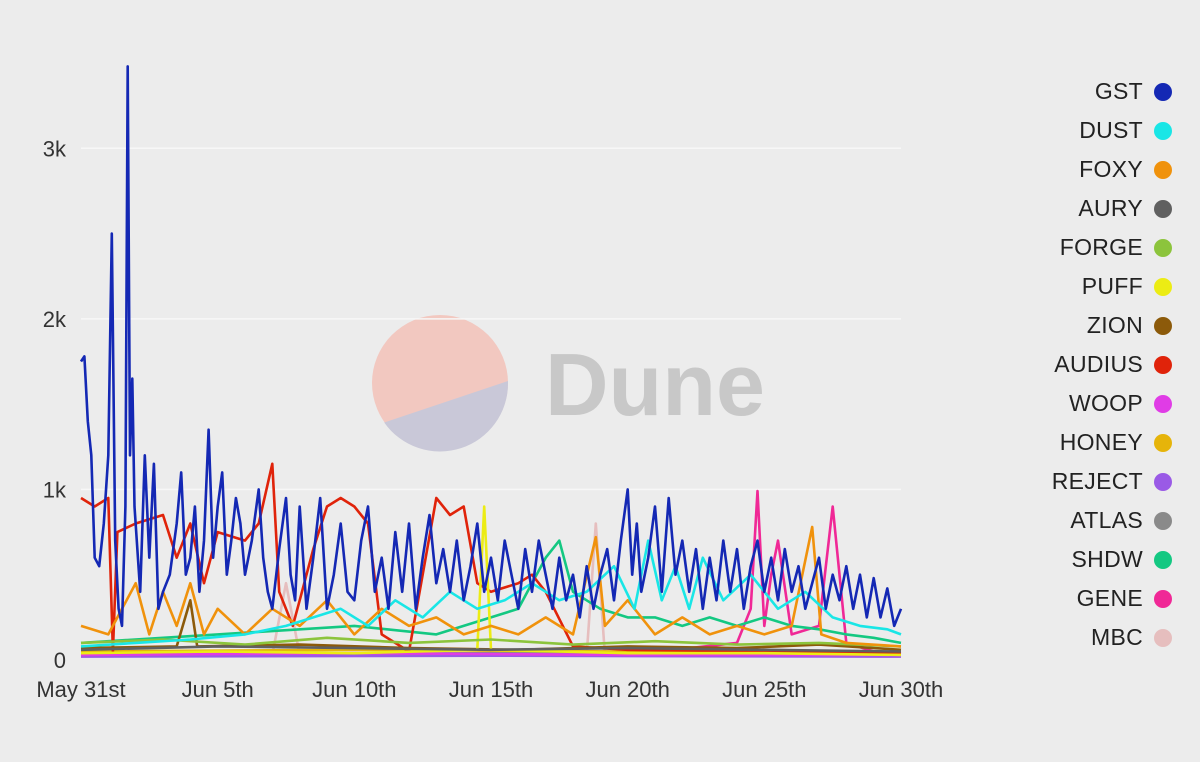  Describe the element at coordinates (1086, 91) in the screenshot. I see `legend-item-gst: GST` at that location.